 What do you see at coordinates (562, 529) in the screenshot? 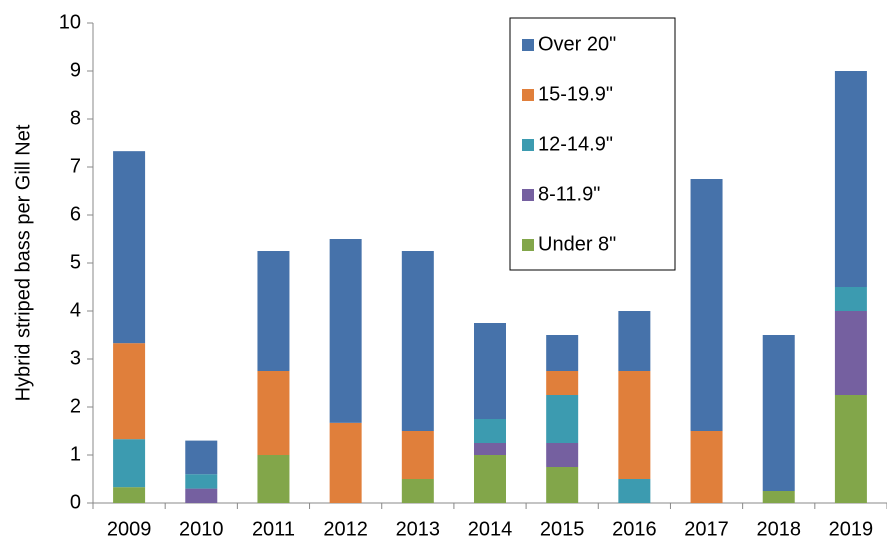
I see `x-tick-label: 2015` at bounding box center [562, 529].